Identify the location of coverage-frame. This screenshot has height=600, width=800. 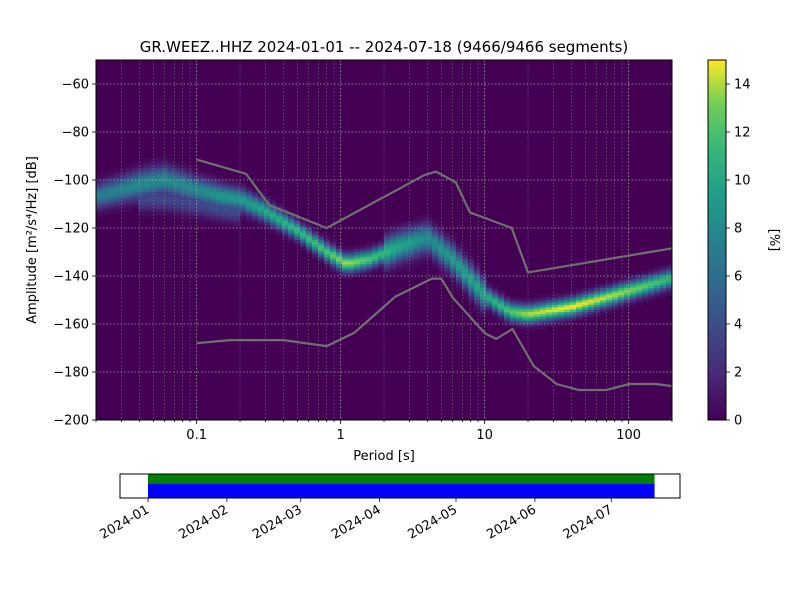
(400, 486).